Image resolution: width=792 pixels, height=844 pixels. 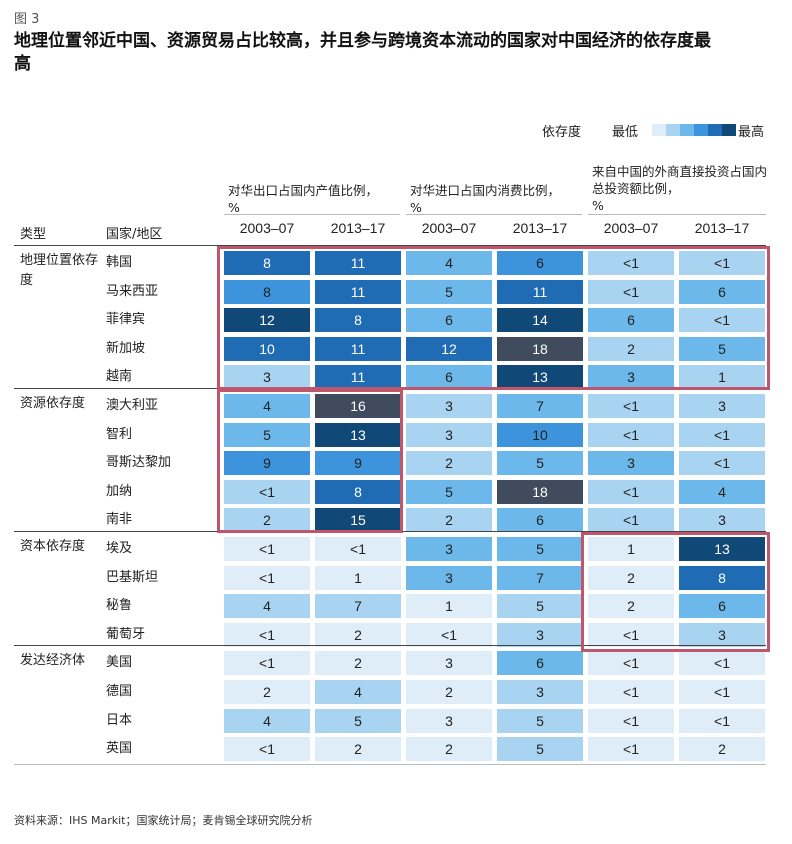 I want to click on legend-label: 依存度, so click(x=562, y=132).